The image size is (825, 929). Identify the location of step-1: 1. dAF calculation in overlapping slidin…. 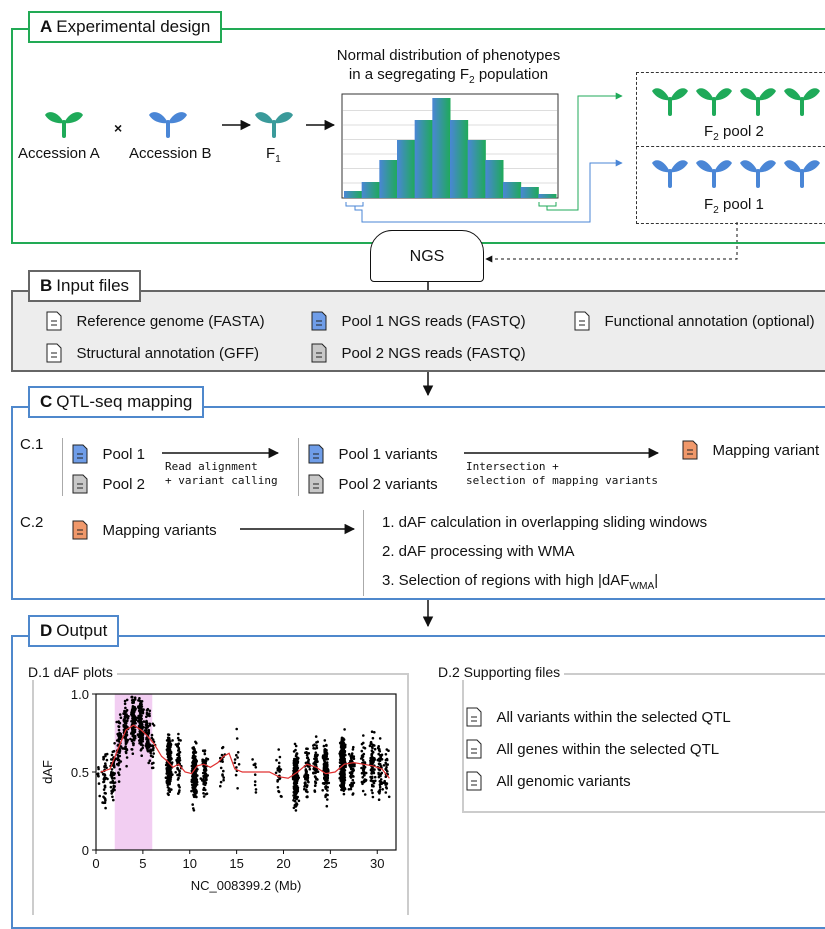
(545, 522).